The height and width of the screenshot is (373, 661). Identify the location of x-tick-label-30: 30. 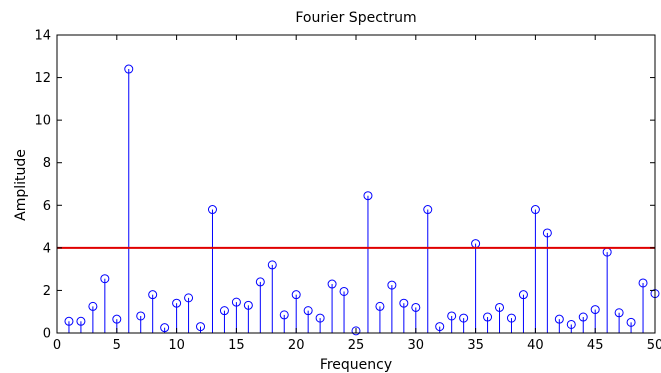
(416, 345).